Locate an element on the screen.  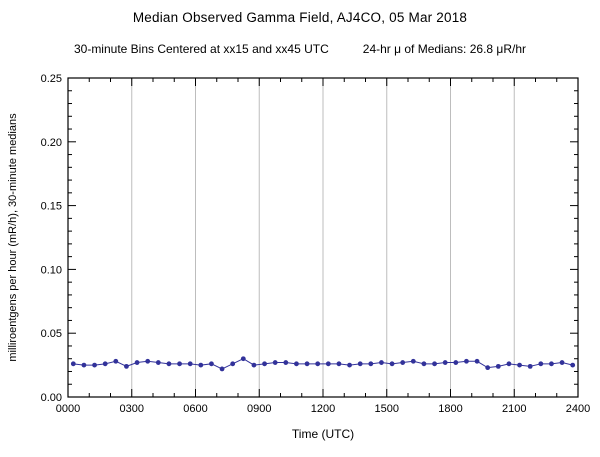
svg-text: 1800 is located at coordinates (450, 409).